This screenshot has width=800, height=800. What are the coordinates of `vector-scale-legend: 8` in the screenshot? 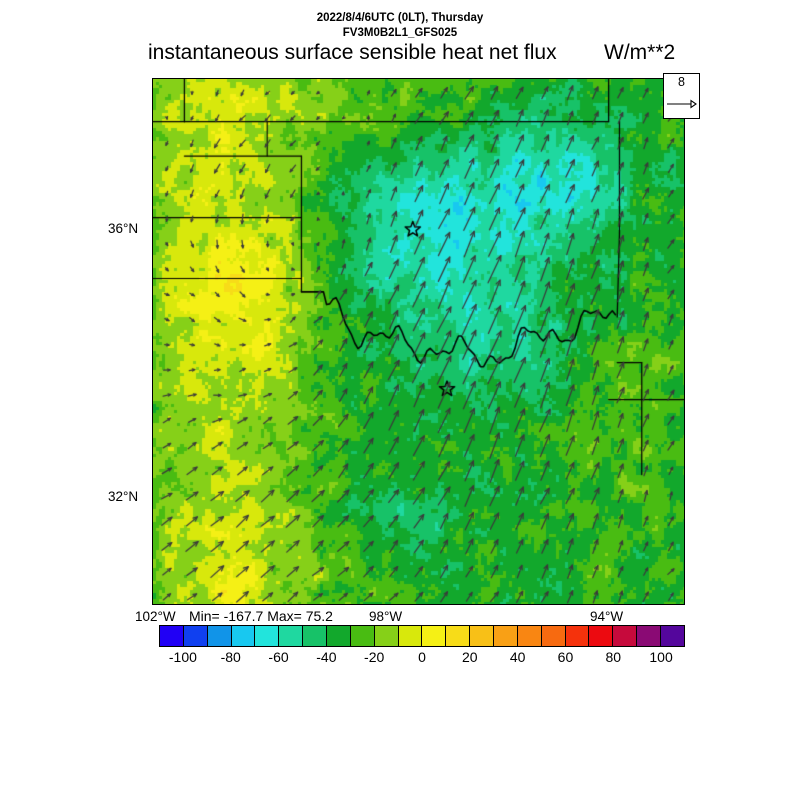 It's located at (681, 96).